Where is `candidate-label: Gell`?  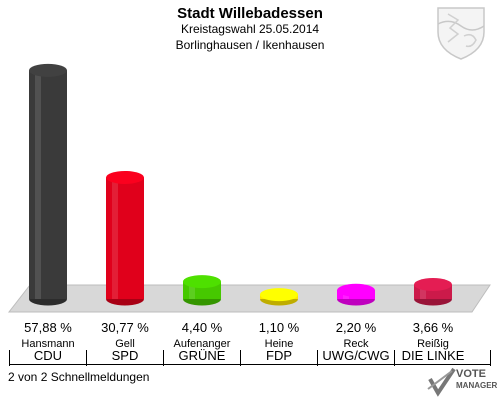
candidate-label: Gell is located at coordinates (125, 344).